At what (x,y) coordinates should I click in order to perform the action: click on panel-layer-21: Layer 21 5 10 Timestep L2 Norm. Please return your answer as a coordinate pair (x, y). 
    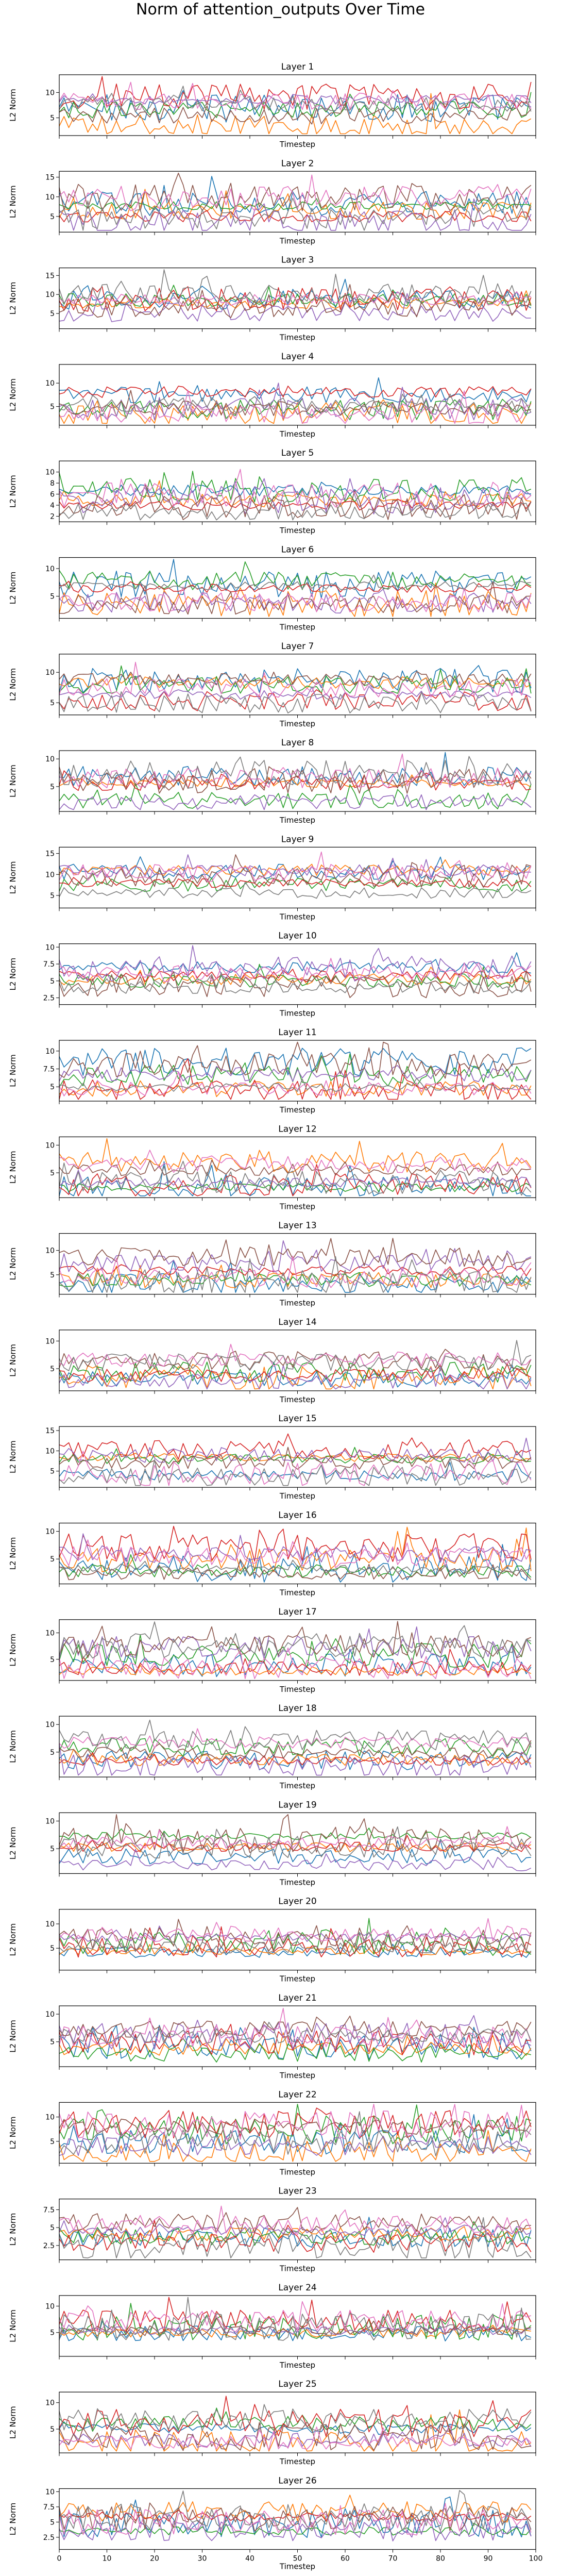
    Looking at the image, I should click on (272, 2037).